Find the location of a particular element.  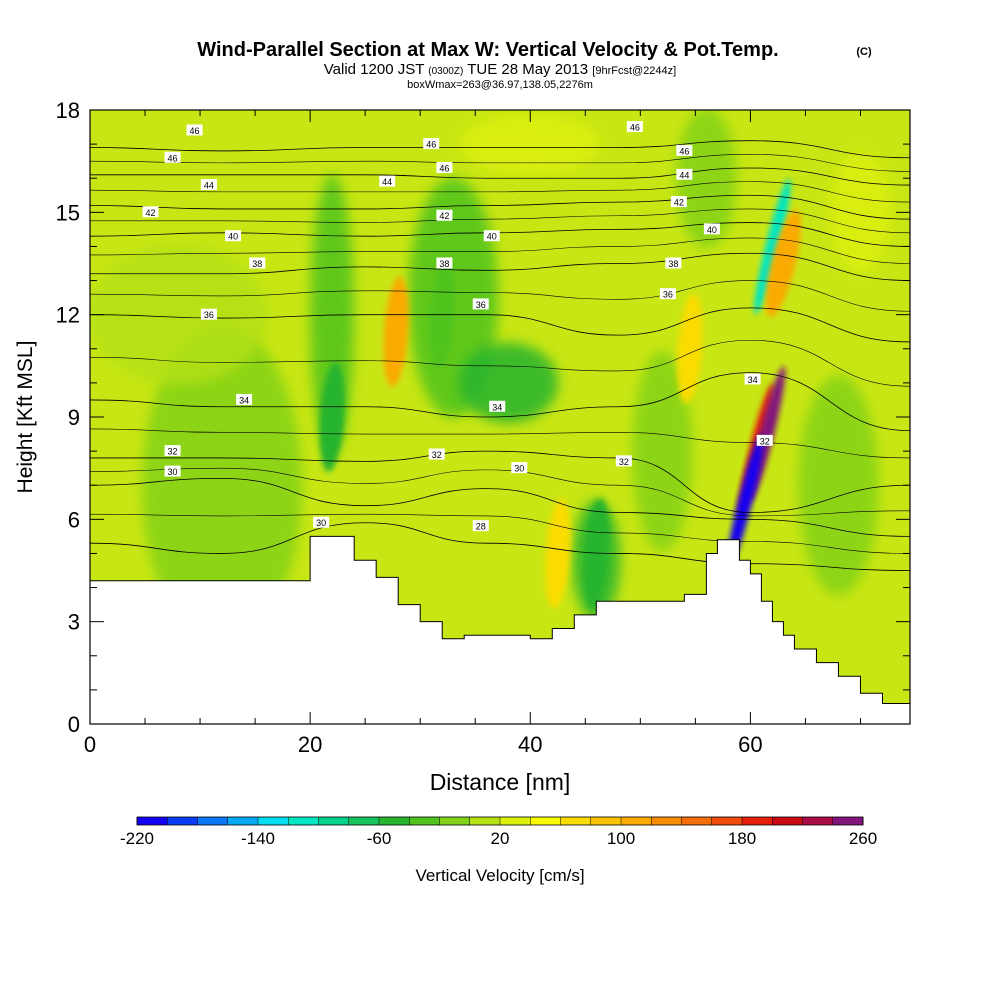

subtitle-valid: Valid 1200 JST is located at coordinates (374, 69).